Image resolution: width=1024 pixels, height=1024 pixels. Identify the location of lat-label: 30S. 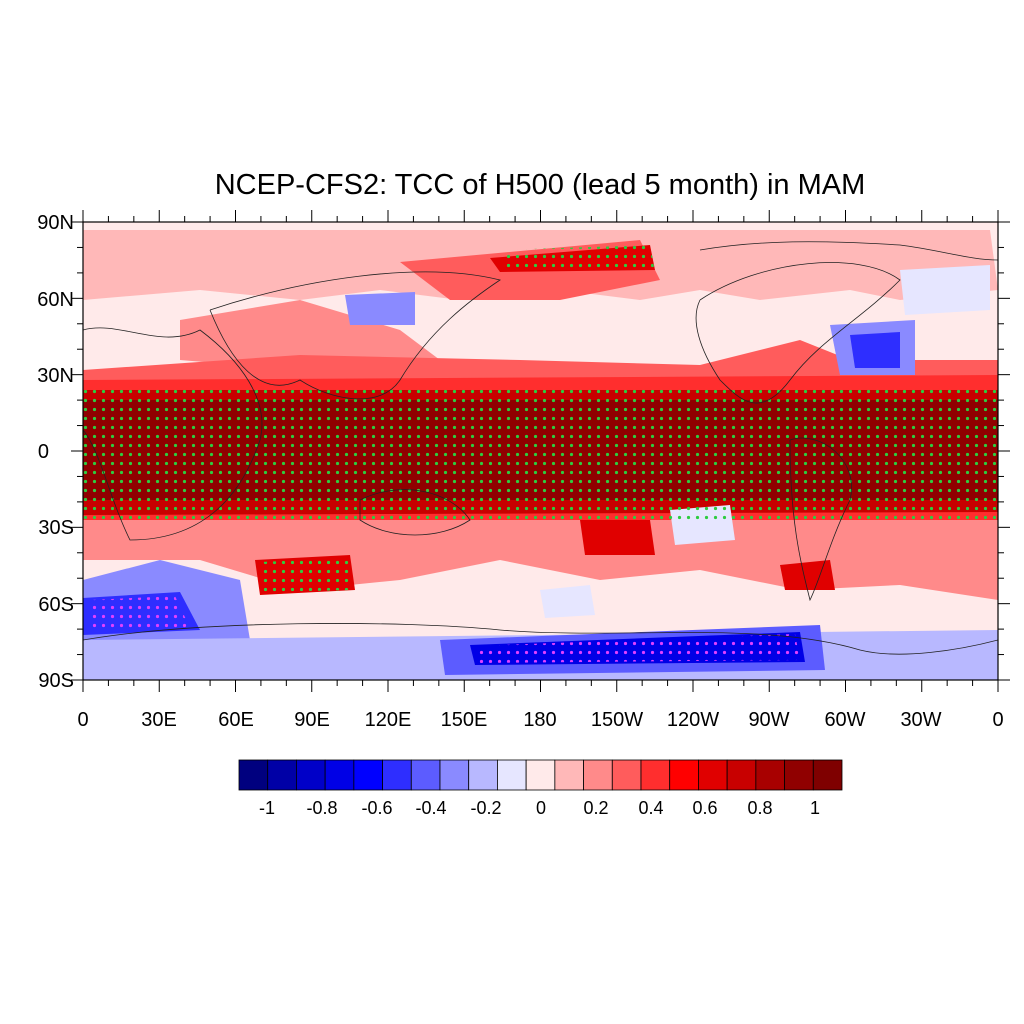
(56, 528).